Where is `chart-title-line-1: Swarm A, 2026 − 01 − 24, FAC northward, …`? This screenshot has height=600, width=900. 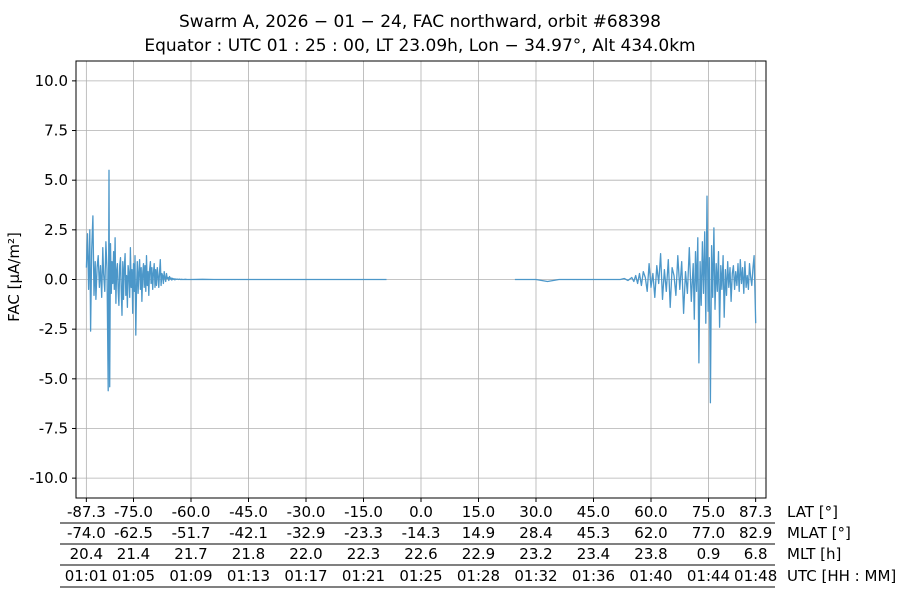 chart-title-line-1: Swarm A, 2026 − 01 − 24, FAC northward, … is located at coordinates (420, 22).